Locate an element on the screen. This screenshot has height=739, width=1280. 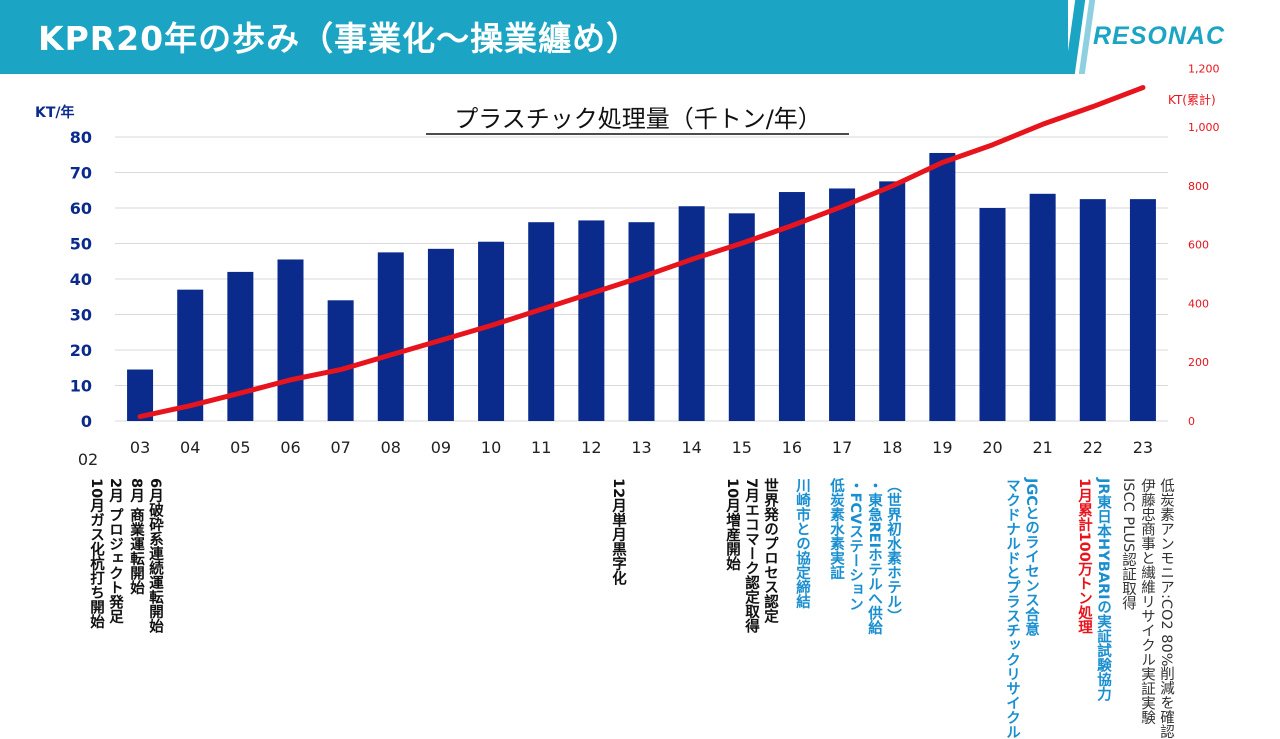
y-tick-label: 10 is located at coordinates (81, 386).